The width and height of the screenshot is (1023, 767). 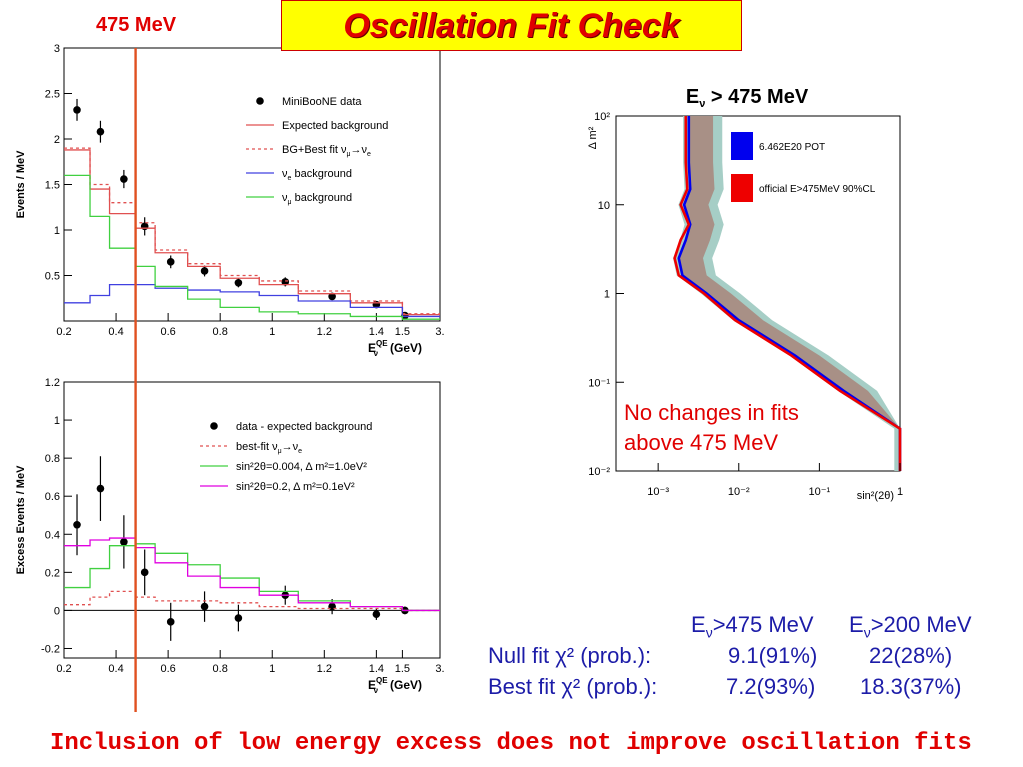 What do you see at coordinates (257, 447) in the screenshot?
I see `bottom-legend-text: best-fit ν` at bounding box center [257, 447].